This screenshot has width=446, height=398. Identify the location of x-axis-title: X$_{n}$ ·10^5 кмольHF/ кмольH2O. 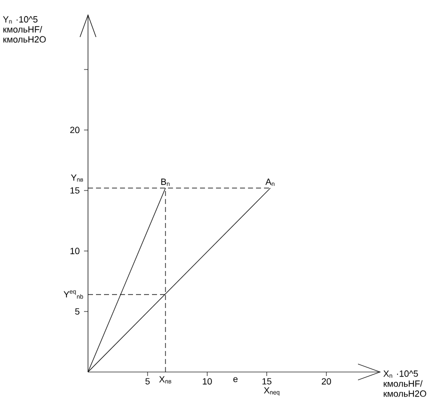
(404, 383).